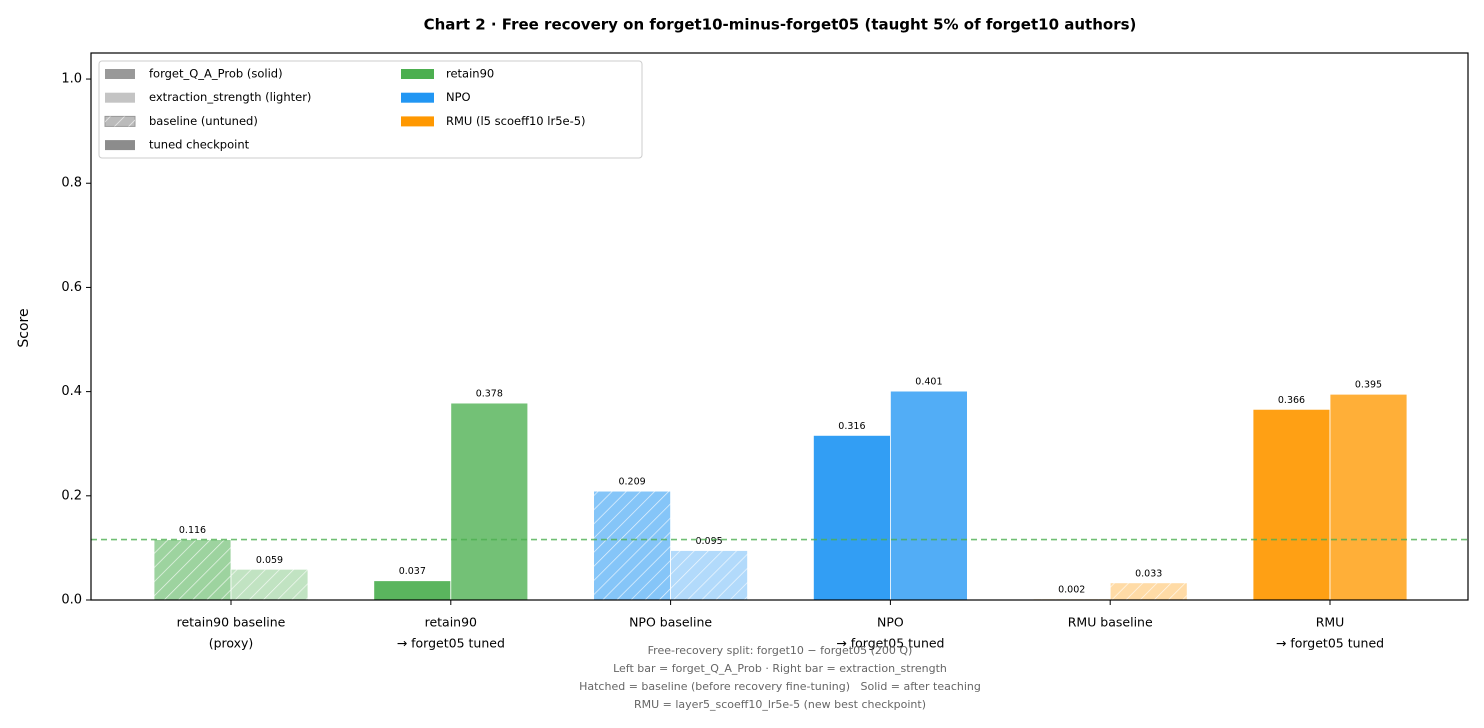  Describe the element at coordinates (1148, 573) in the screenshot. I see `value-label: 0.033` at that location.